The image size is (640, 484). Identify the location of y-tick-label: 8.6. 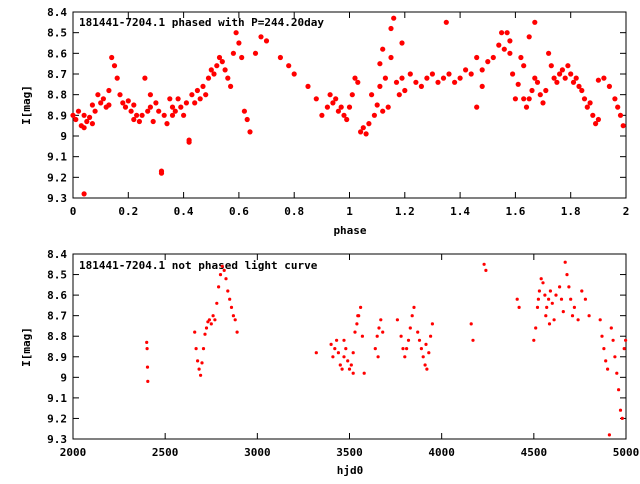
(57, 295).